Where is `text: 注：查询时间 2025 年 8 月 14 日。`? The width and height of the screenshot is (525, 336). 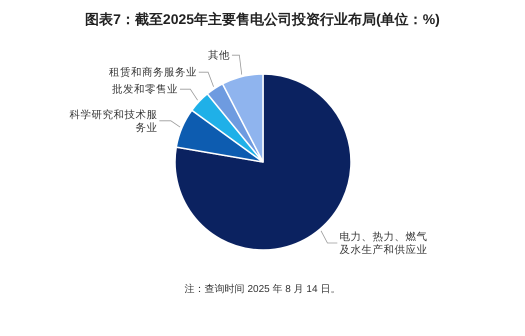 text: 注：查询时间 2025 年 8 月 14 日。 is located at coordinates (262, 289).